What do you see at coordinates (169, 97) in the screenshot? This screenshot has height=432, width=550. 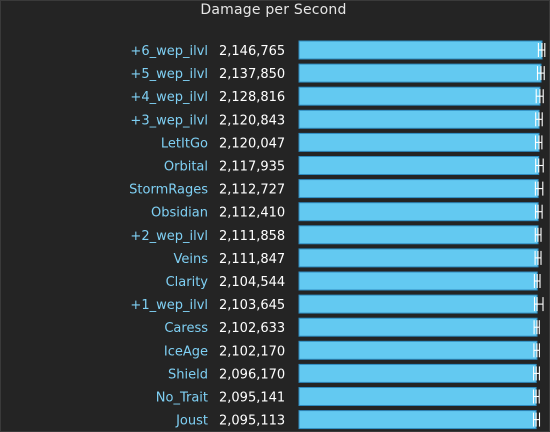 I see `category-label: +4_wep_ilvl` at bounding box center [169, 97].